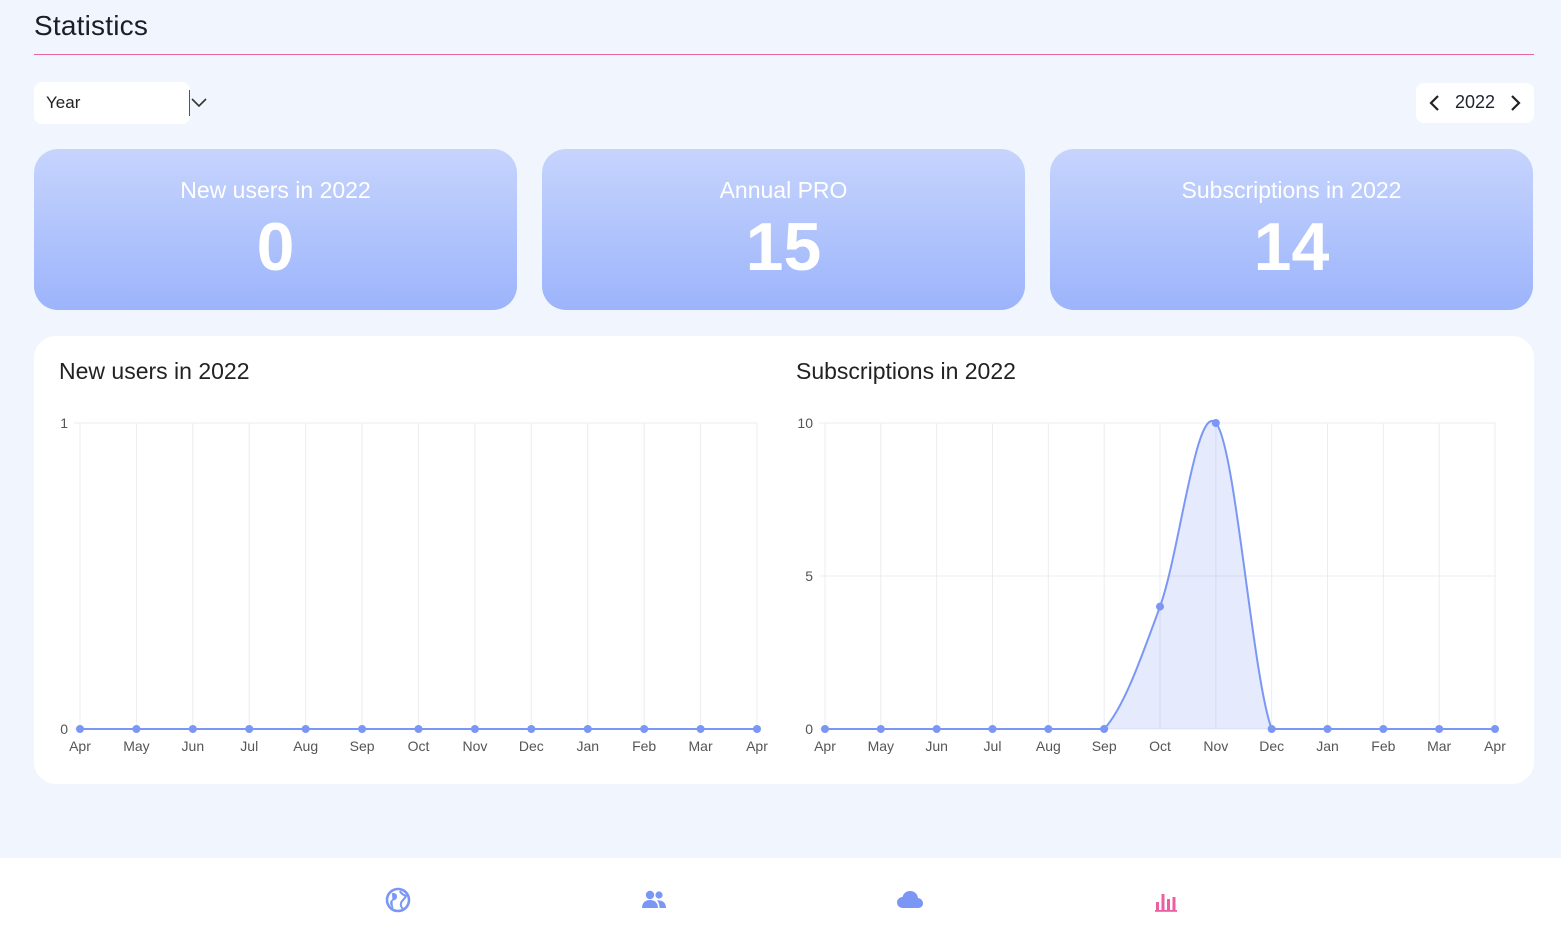 The image size is (1561, 940). I want to click on select-separator, so click(189, 103).